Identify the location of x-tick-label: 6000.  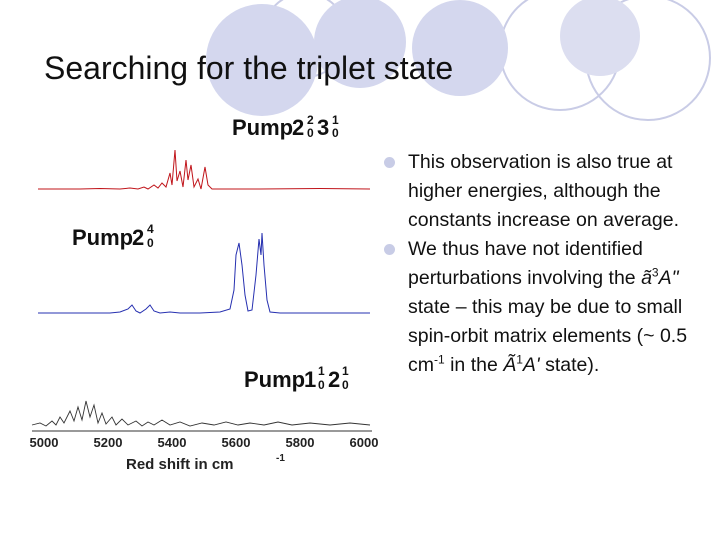
(364, 442).